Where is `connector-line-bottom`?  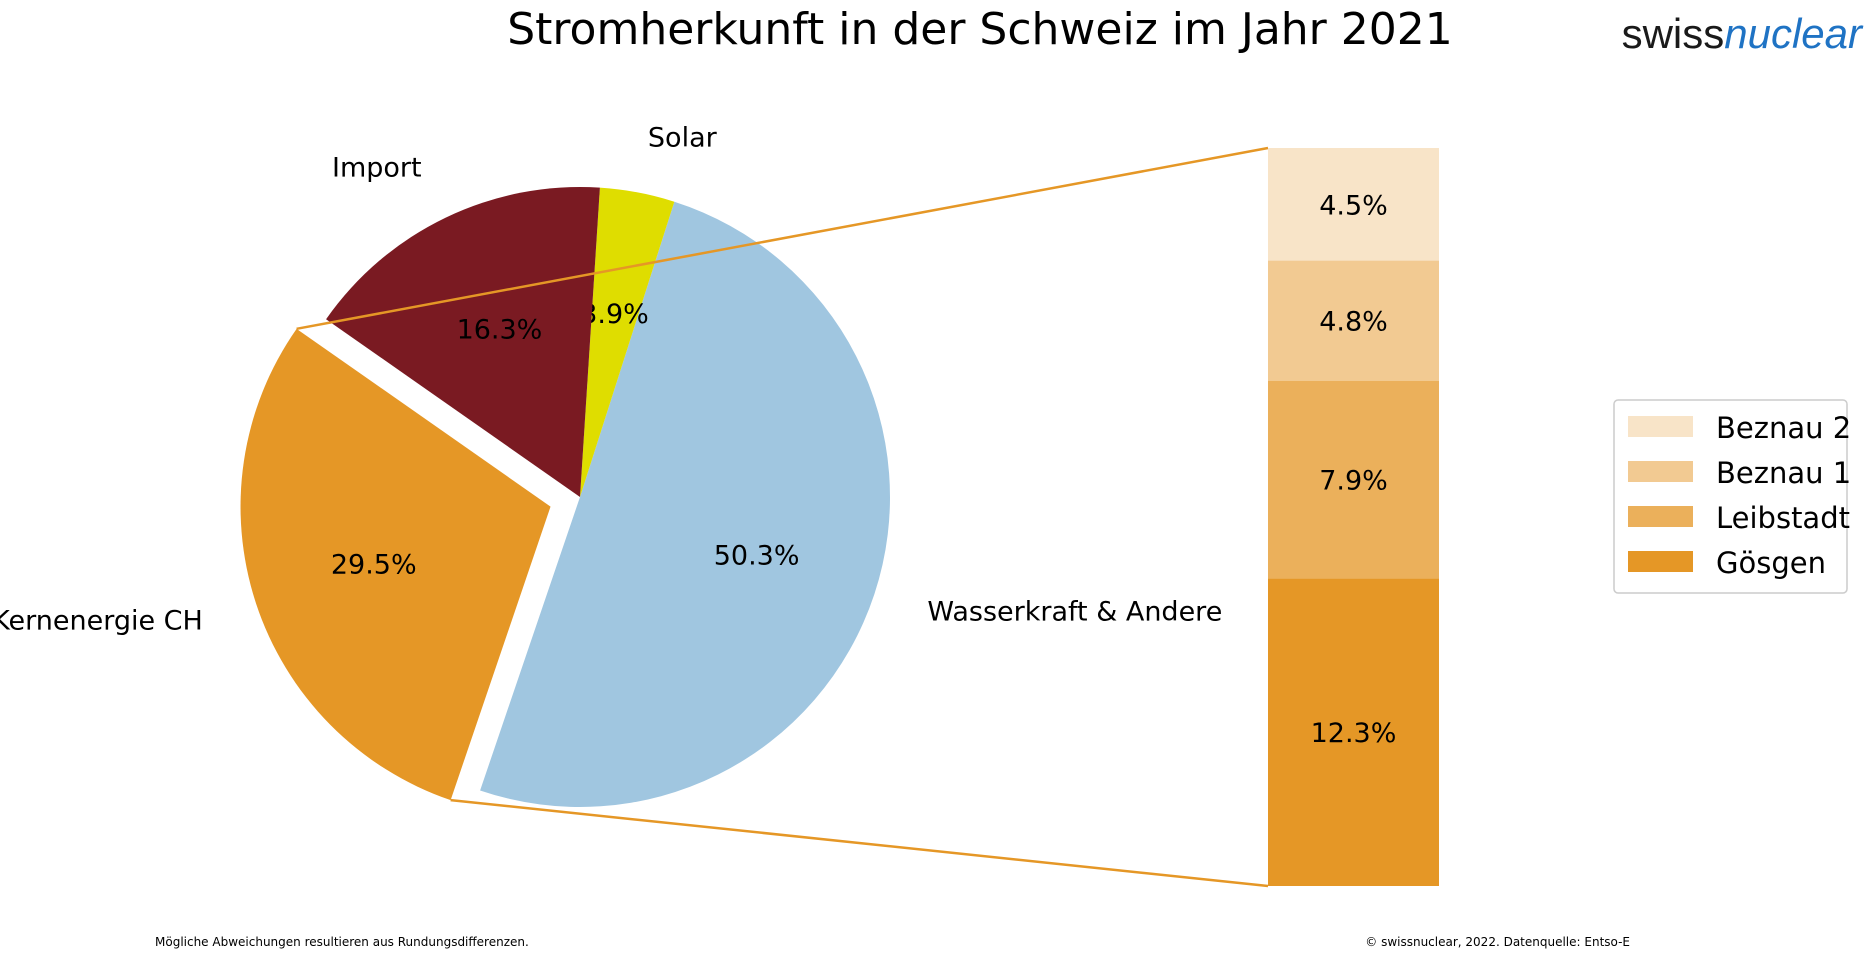
connector-line-bottom is located at coordinates (859, 843).